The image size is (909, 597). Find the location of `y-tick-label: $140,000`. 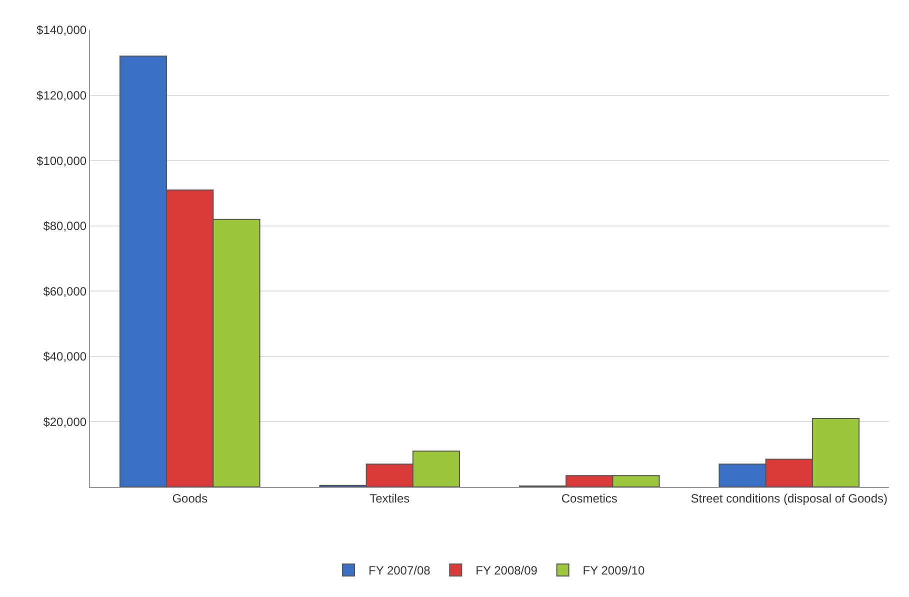

y-tick-label: $140,000 is located at coordinates (61, 30).